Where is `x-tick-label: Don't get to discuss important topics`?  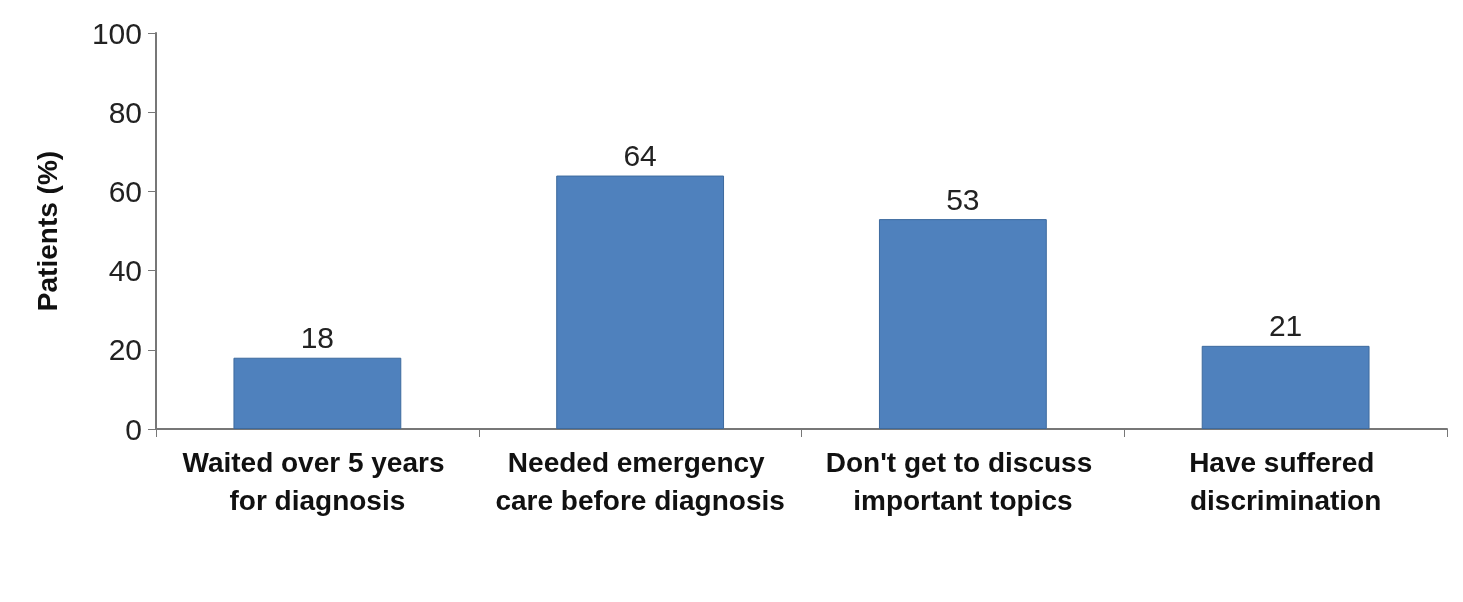 x-tick-label: Don't get to discuss important topics is located at coordinates (962, 481).